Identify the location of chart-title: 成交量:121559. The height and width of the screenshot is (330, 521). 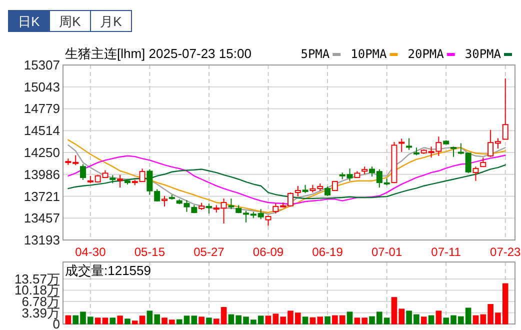
(108, 270).